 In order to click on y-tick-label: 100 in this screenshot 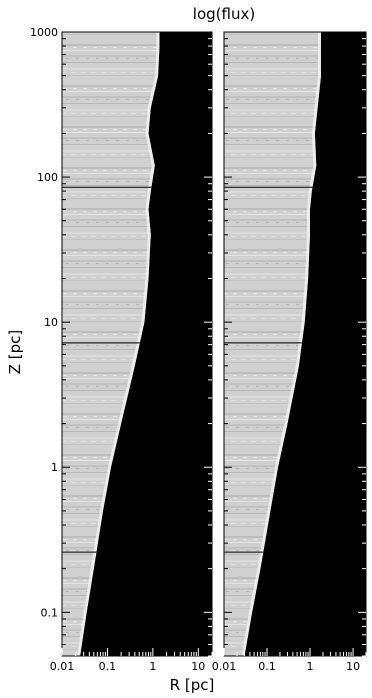, I will do `click(47, 177)`.